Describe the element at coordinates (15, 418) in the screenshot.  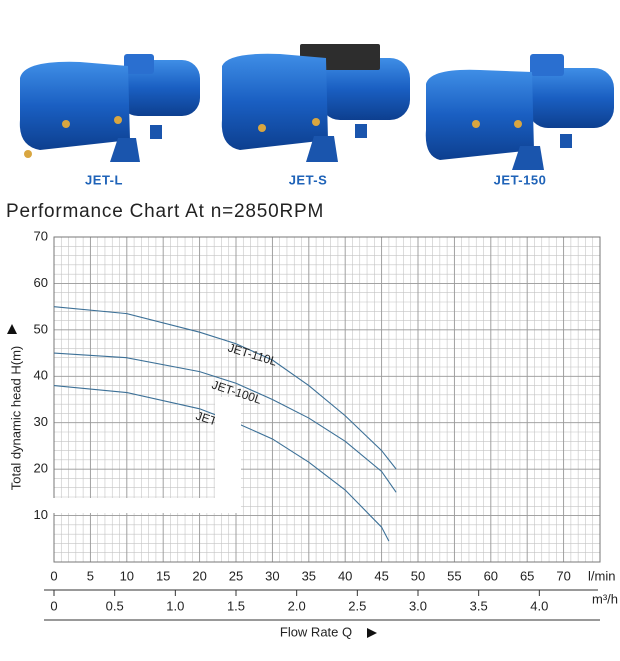
I see `y-axis-label: Total dynamic head H(m)` at that location.